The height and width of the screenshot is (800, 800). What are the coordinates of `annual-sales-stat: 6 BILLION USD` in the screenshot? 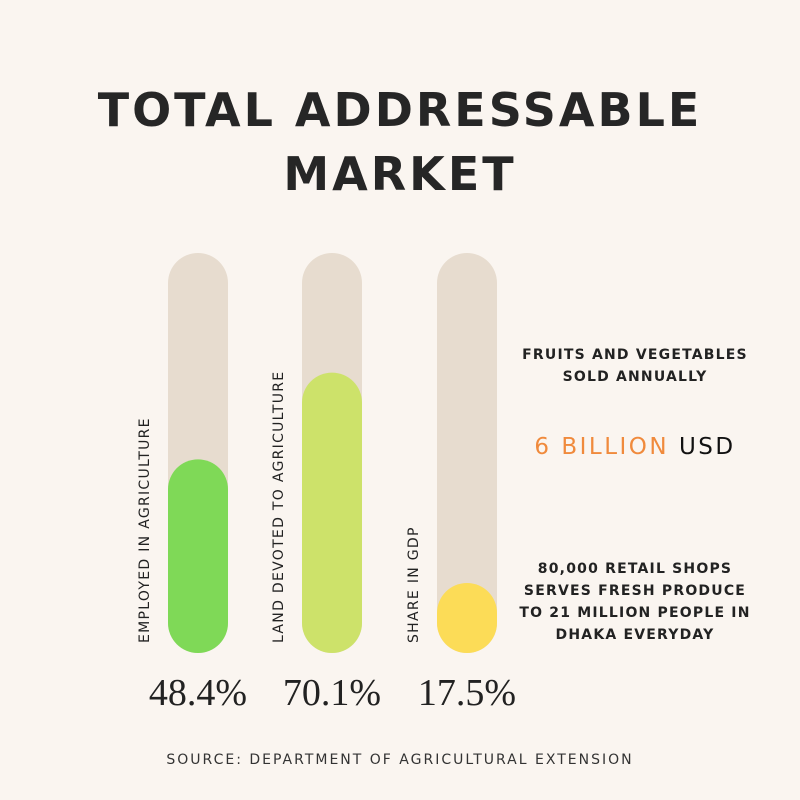 It's located at (635, 447).